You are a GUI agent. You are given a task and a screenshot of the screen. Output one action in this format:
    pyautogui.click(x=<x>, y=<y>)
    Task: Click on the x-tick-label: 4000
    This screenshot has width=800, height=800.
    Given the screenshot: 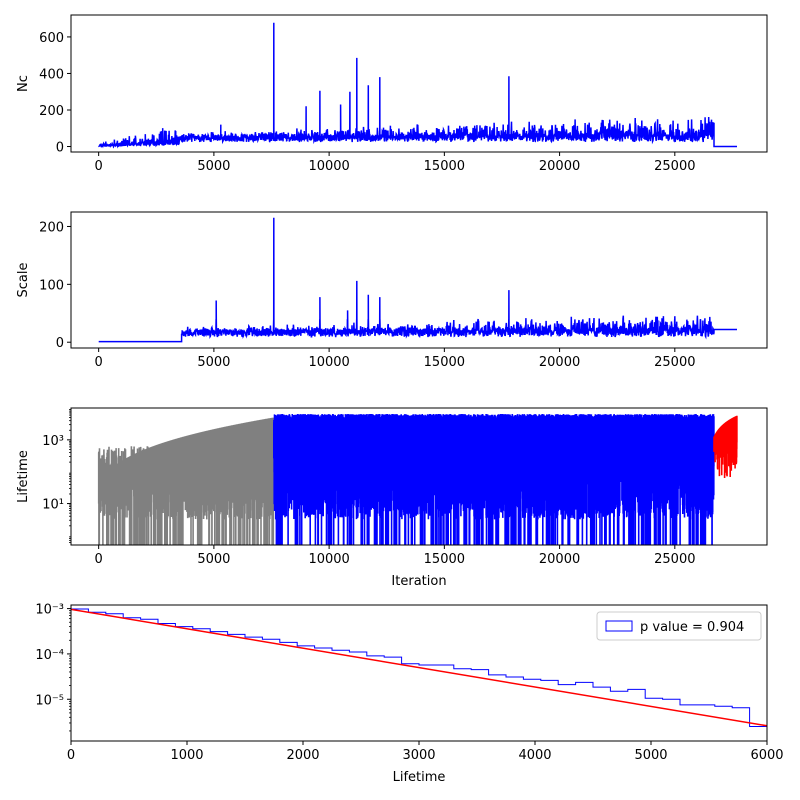 What is the action you would take?
    pyautogui.click(x=534, y=755)
    